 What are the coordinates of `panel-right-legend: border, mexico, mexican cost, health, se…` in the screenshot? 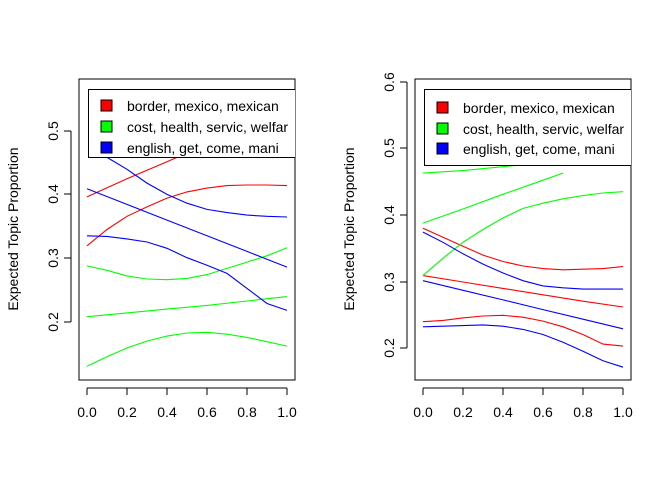 It's located at (527, 127).